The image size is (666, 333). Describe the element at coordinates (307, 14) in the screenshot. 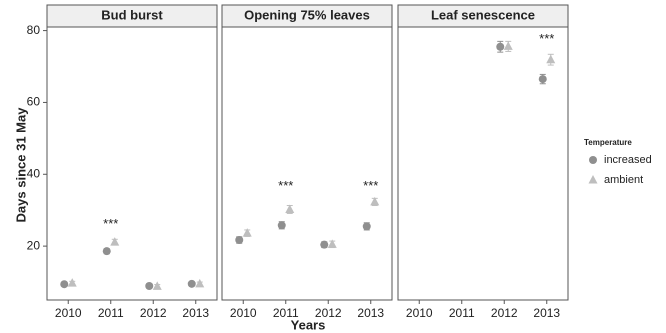

I see `panel-title: Opening 75% leaves` at that location.